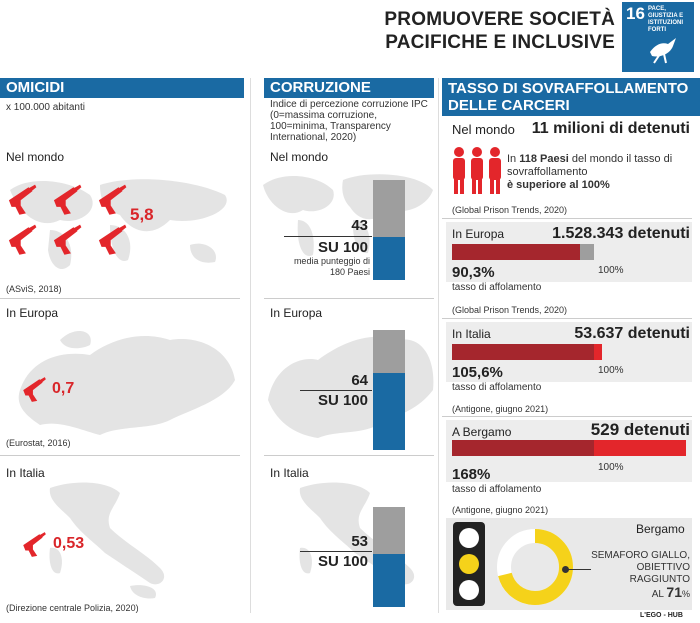  I want to click on gun-icons-world, so click(120, 225).